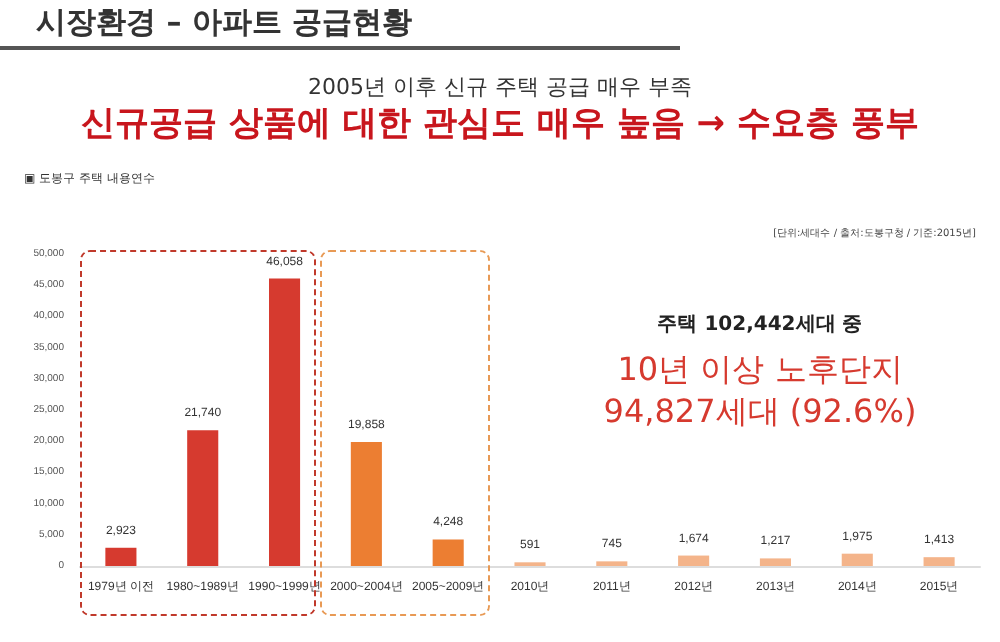  What do you see at coordinates (500, 124) in the screenshot?
I see `text: 신규공급 상품에 대한 관심도 매우 높음 → 수요층 풍부` at bounding box center [500, 124].